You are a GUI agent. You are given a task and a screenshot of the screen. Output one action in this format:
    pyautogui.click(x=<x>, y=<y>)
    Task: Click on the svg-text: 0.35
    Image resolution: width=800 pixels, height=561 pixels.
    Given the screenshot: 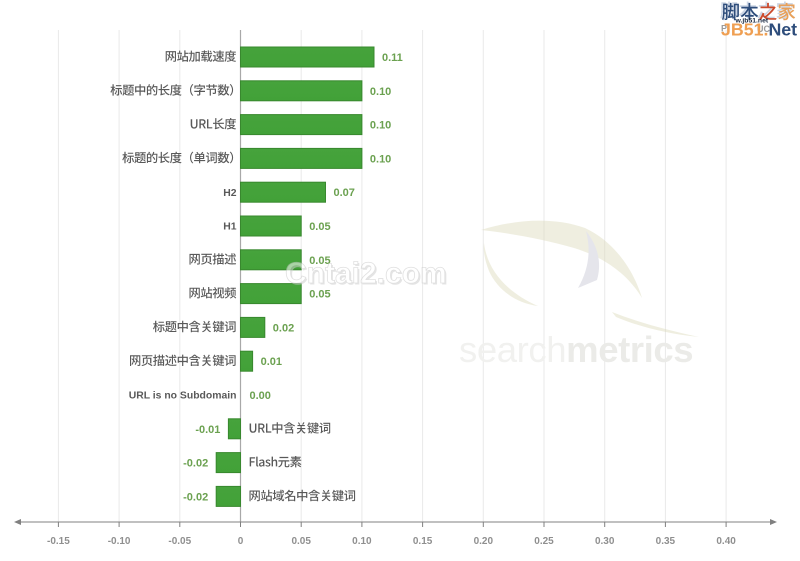 What is the action you would take?
    pyautogui.click(x=666, y=541)
    